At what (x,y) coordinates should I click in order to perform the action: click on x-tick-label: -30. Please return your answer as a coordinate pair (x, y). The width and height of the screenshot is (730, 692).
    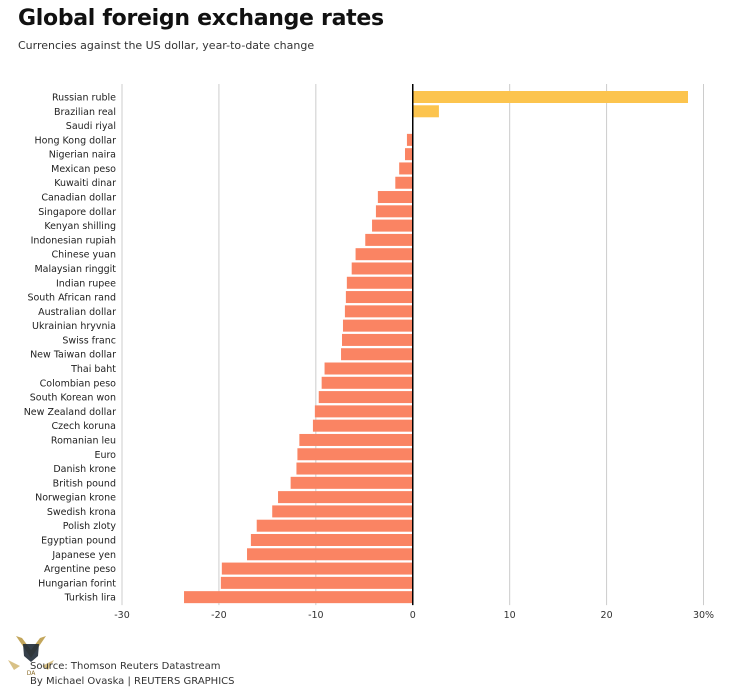
    Looking at the image, I should click on (122, 615).